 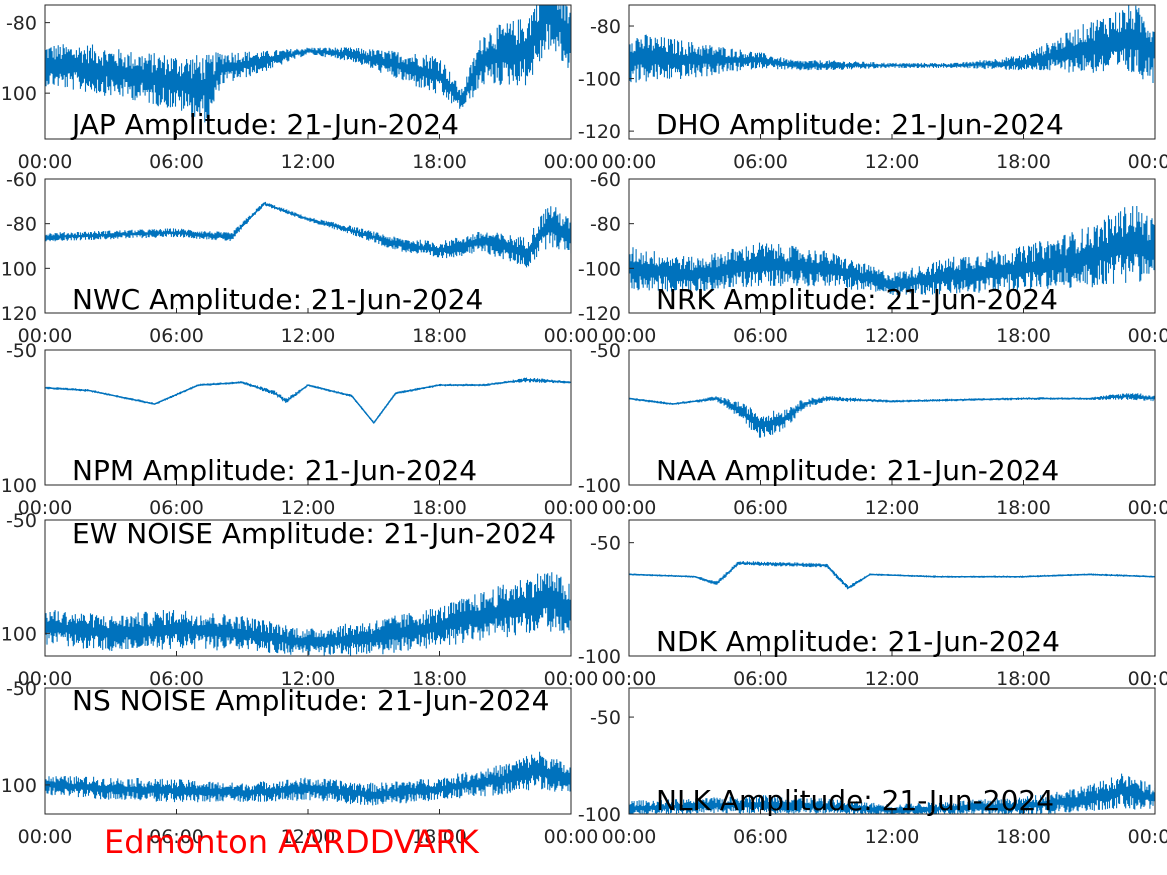 I want to click on panel-title: EW NOISE Amplitude: 21-Jun-2024, so click(x=314, y=533).